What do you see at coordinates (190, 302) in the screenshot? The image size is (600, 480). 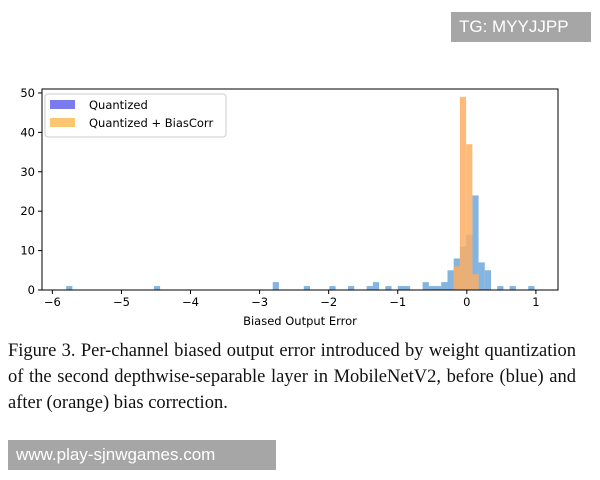 I see `x-tick-label: −4` at bounding box center [190, 302].